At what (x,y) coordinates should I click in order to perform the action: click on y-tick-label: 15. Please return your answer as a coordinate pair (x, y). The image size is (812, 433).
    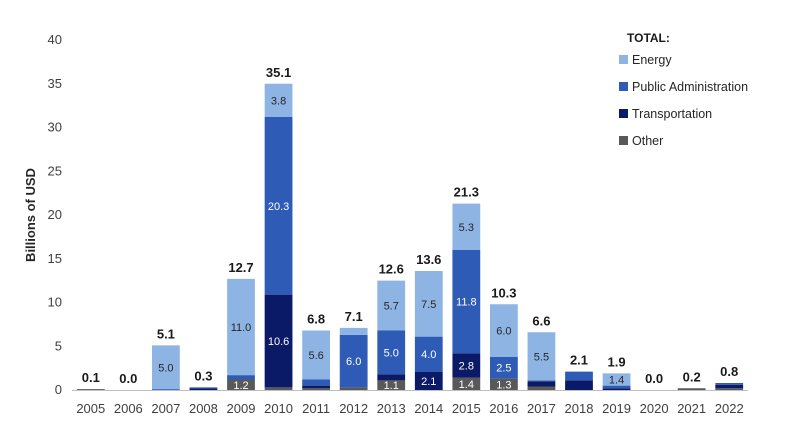
    Looking at the image, I should click on (55, 258).